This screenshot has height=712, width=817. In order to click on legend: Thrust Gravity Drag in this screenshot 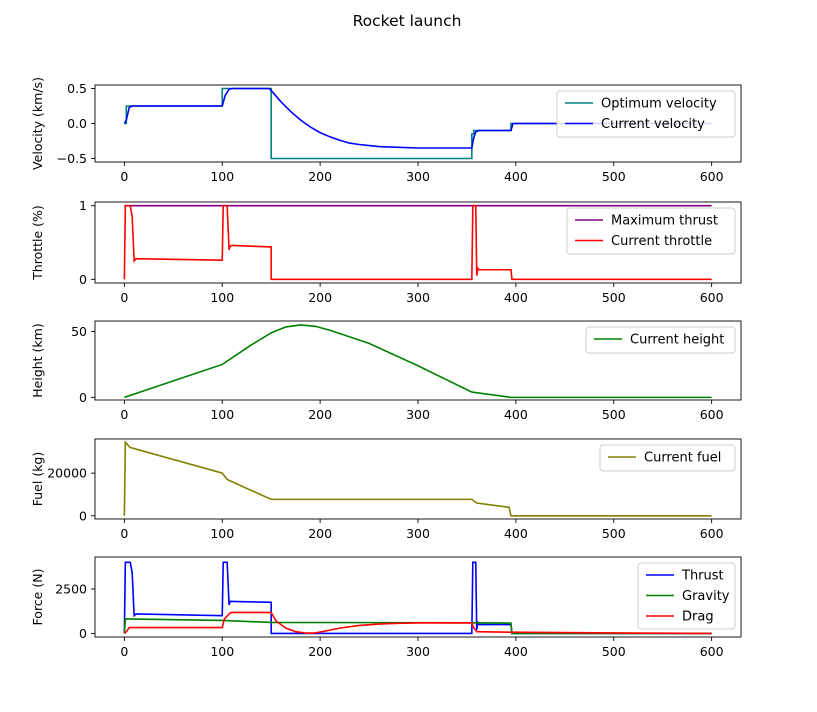, I will do `click(686, 596)`.